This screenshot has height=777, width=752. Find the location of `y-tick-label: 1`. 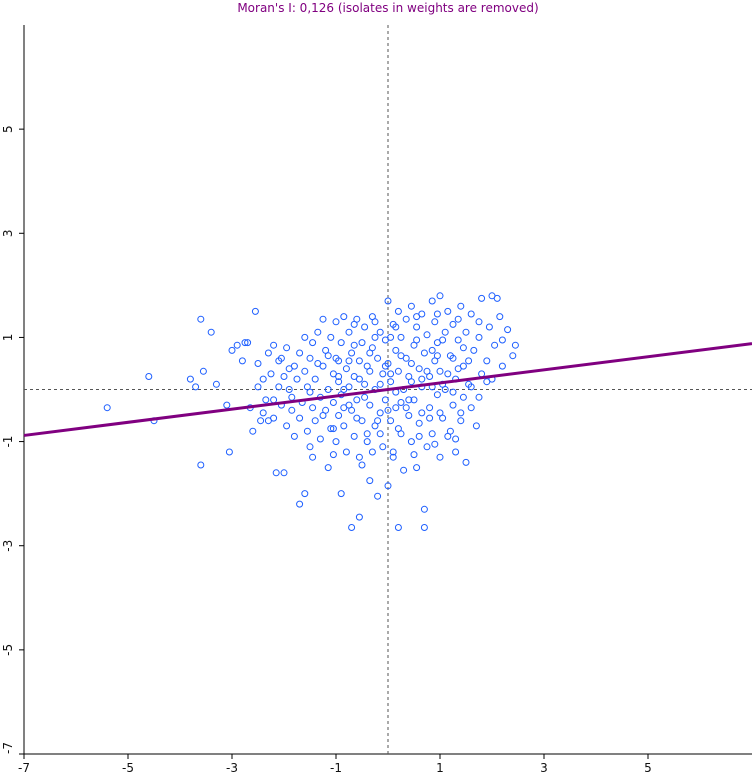

y-tick-label: 1 is located at coordinates (8, 338).